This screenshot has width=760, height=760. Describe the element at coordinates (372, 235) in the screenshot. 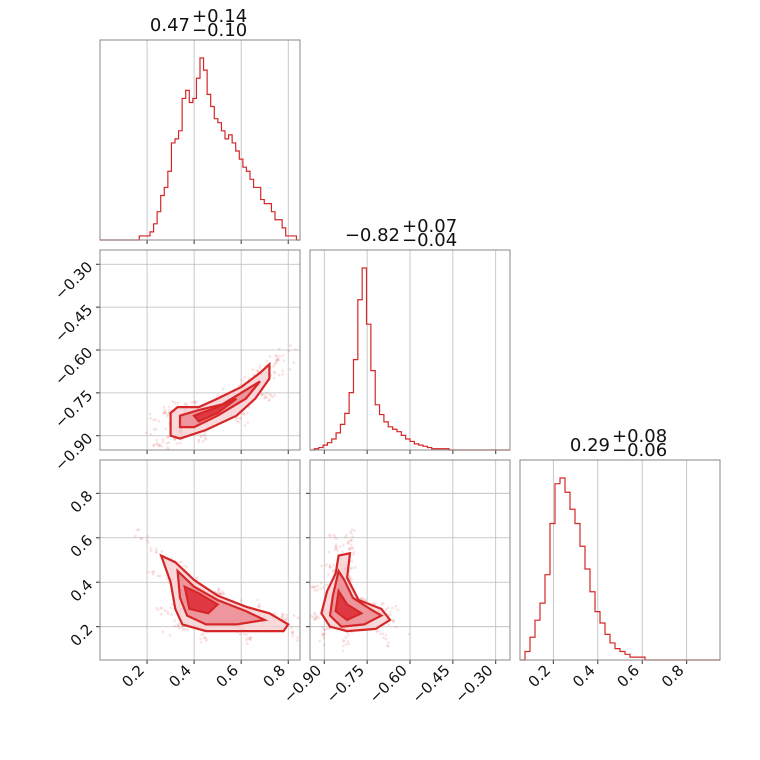

I see `hist-title-median-1: −0.82` at that location.